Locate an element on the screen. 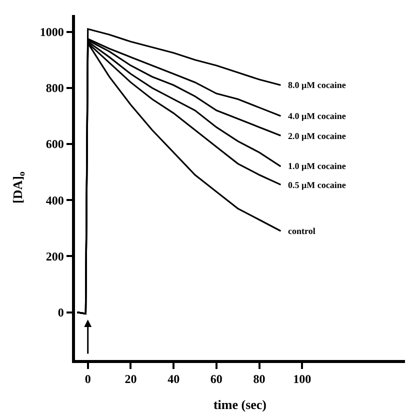  series-label: 1.0 μM cocaine is located at coordinates (317, 166).